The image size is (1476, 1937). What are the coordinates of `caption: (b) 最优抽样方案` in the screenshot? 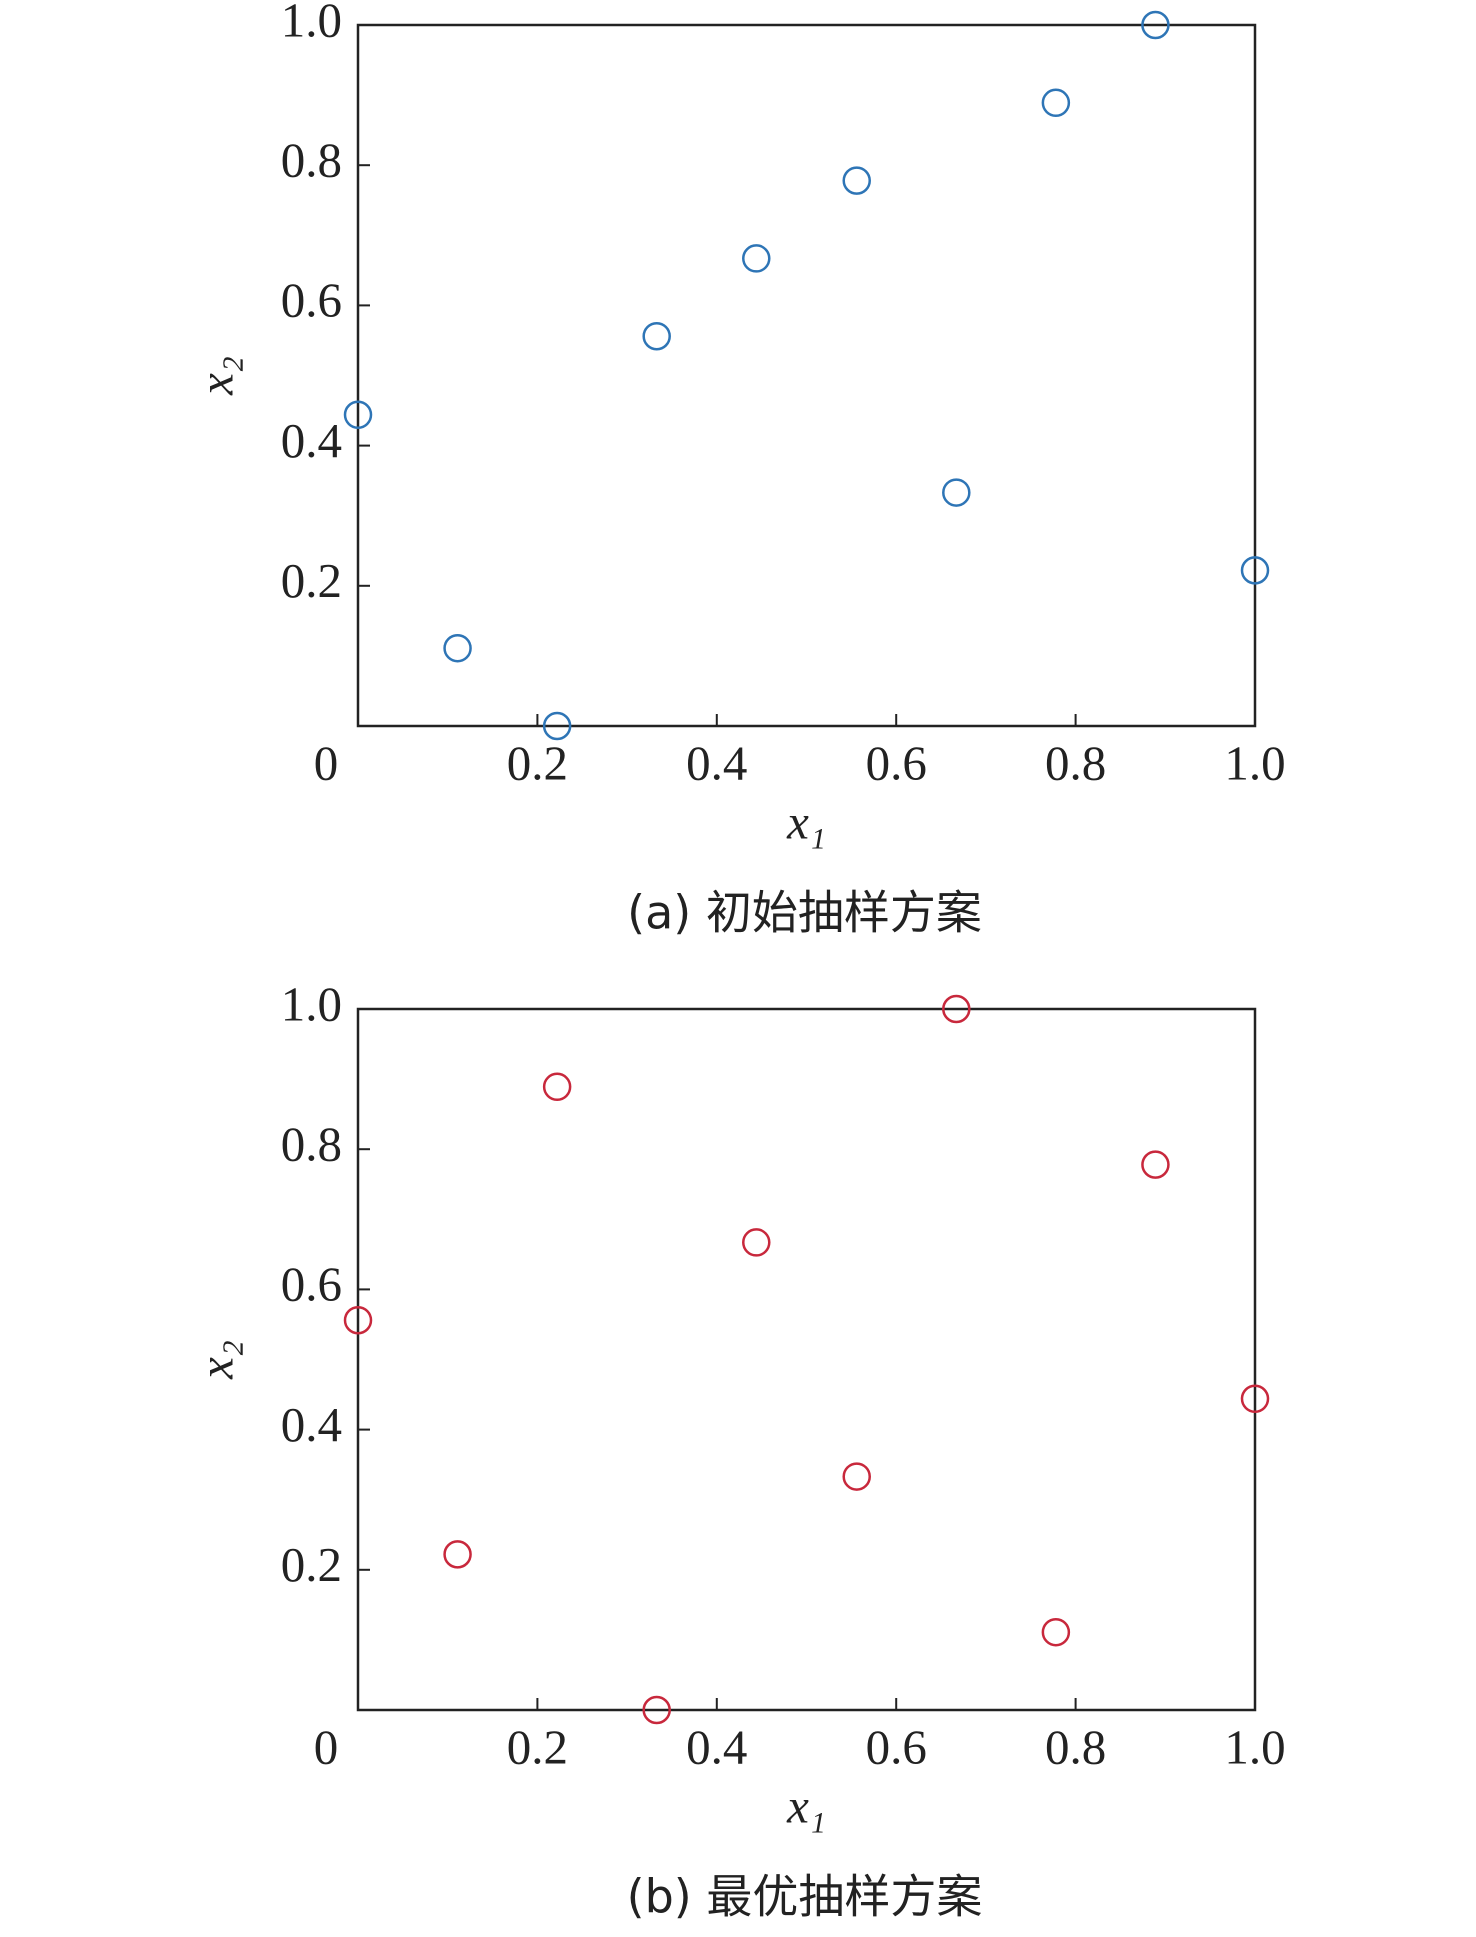 It's located at (805, 1897).